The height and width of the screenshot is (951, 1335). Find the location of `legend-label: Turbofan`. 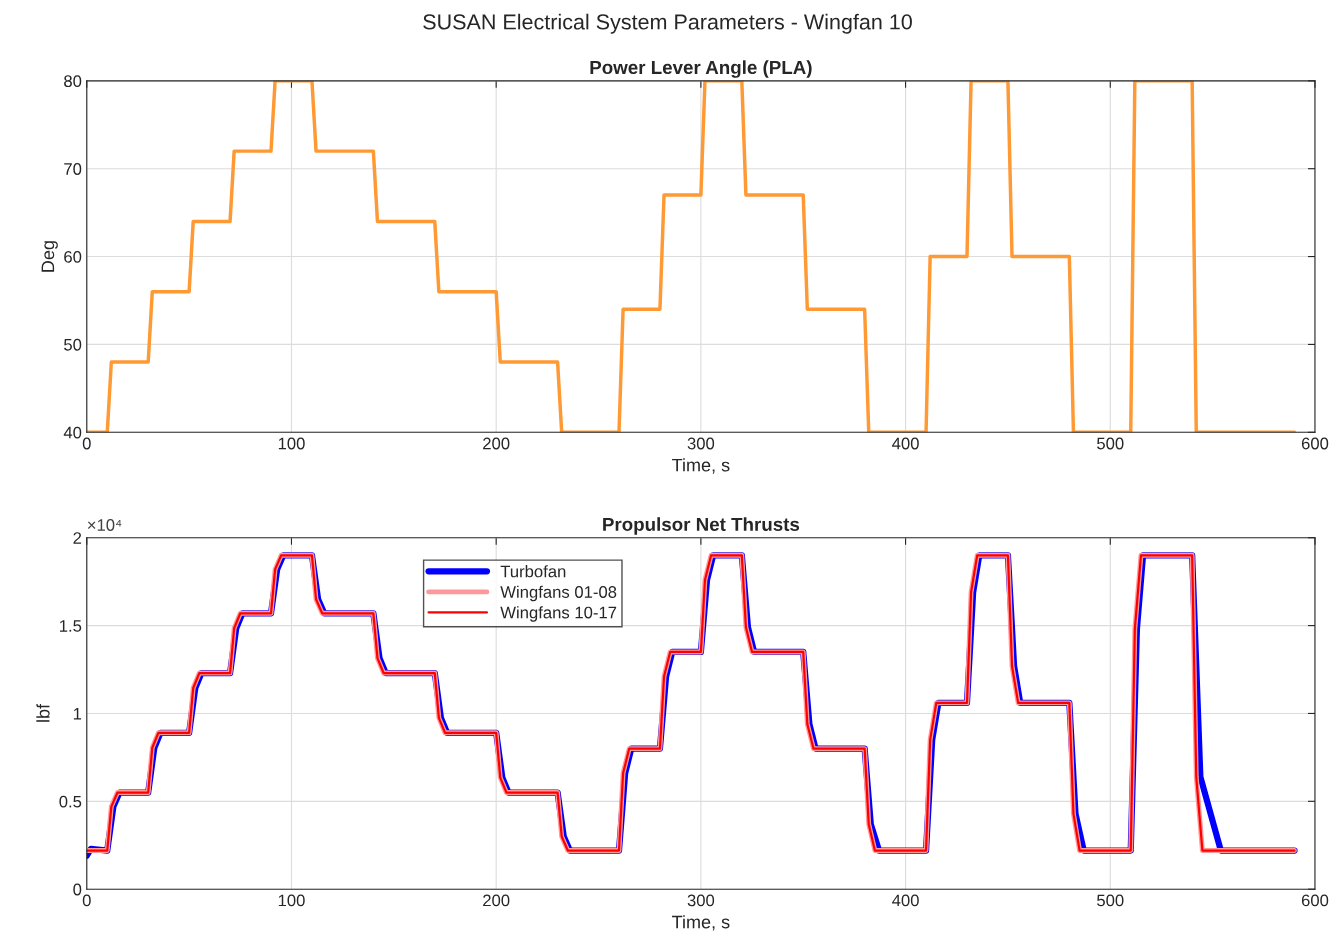

legend-label: Turbofan is located at coordinates (533, 571).